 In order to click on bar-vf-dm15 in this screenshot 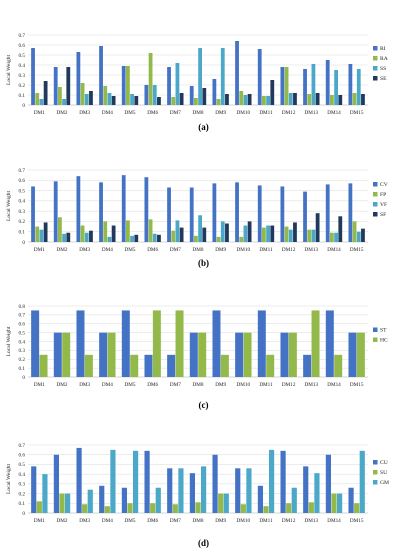, I will do `click(358, 236)`.